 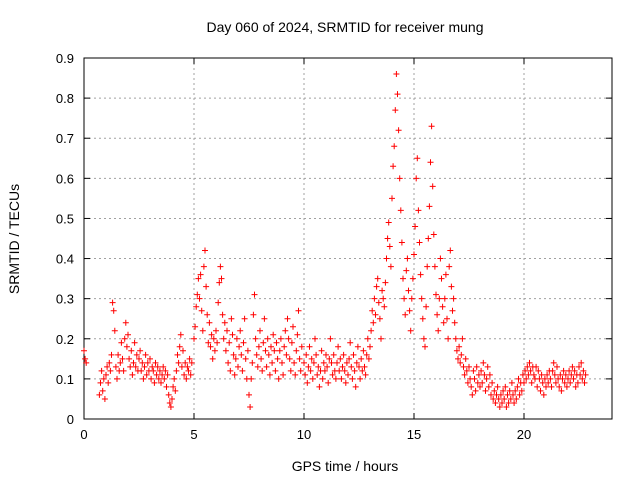 What do you see at coordinates (65, 58) in the screenshot?
I see `y-tick-label: 0.9` at bounding box center [65, 58].